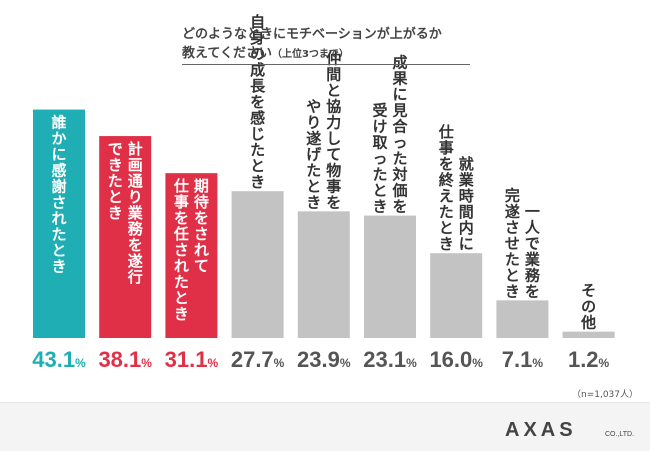 The height and width of the screenshot is (451, 650). What do you see at coordinates (619, 434) in the screenshot?
I see `logo-sub: CO.,LTD.` at bounding box center [619, 434].